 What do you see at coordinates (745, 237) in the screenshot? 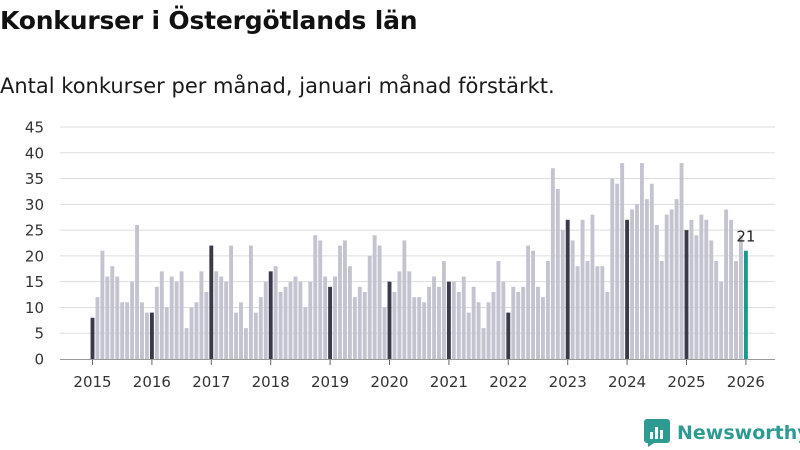
I see `data-label-latest: 21` at bounding box center [745, 237].